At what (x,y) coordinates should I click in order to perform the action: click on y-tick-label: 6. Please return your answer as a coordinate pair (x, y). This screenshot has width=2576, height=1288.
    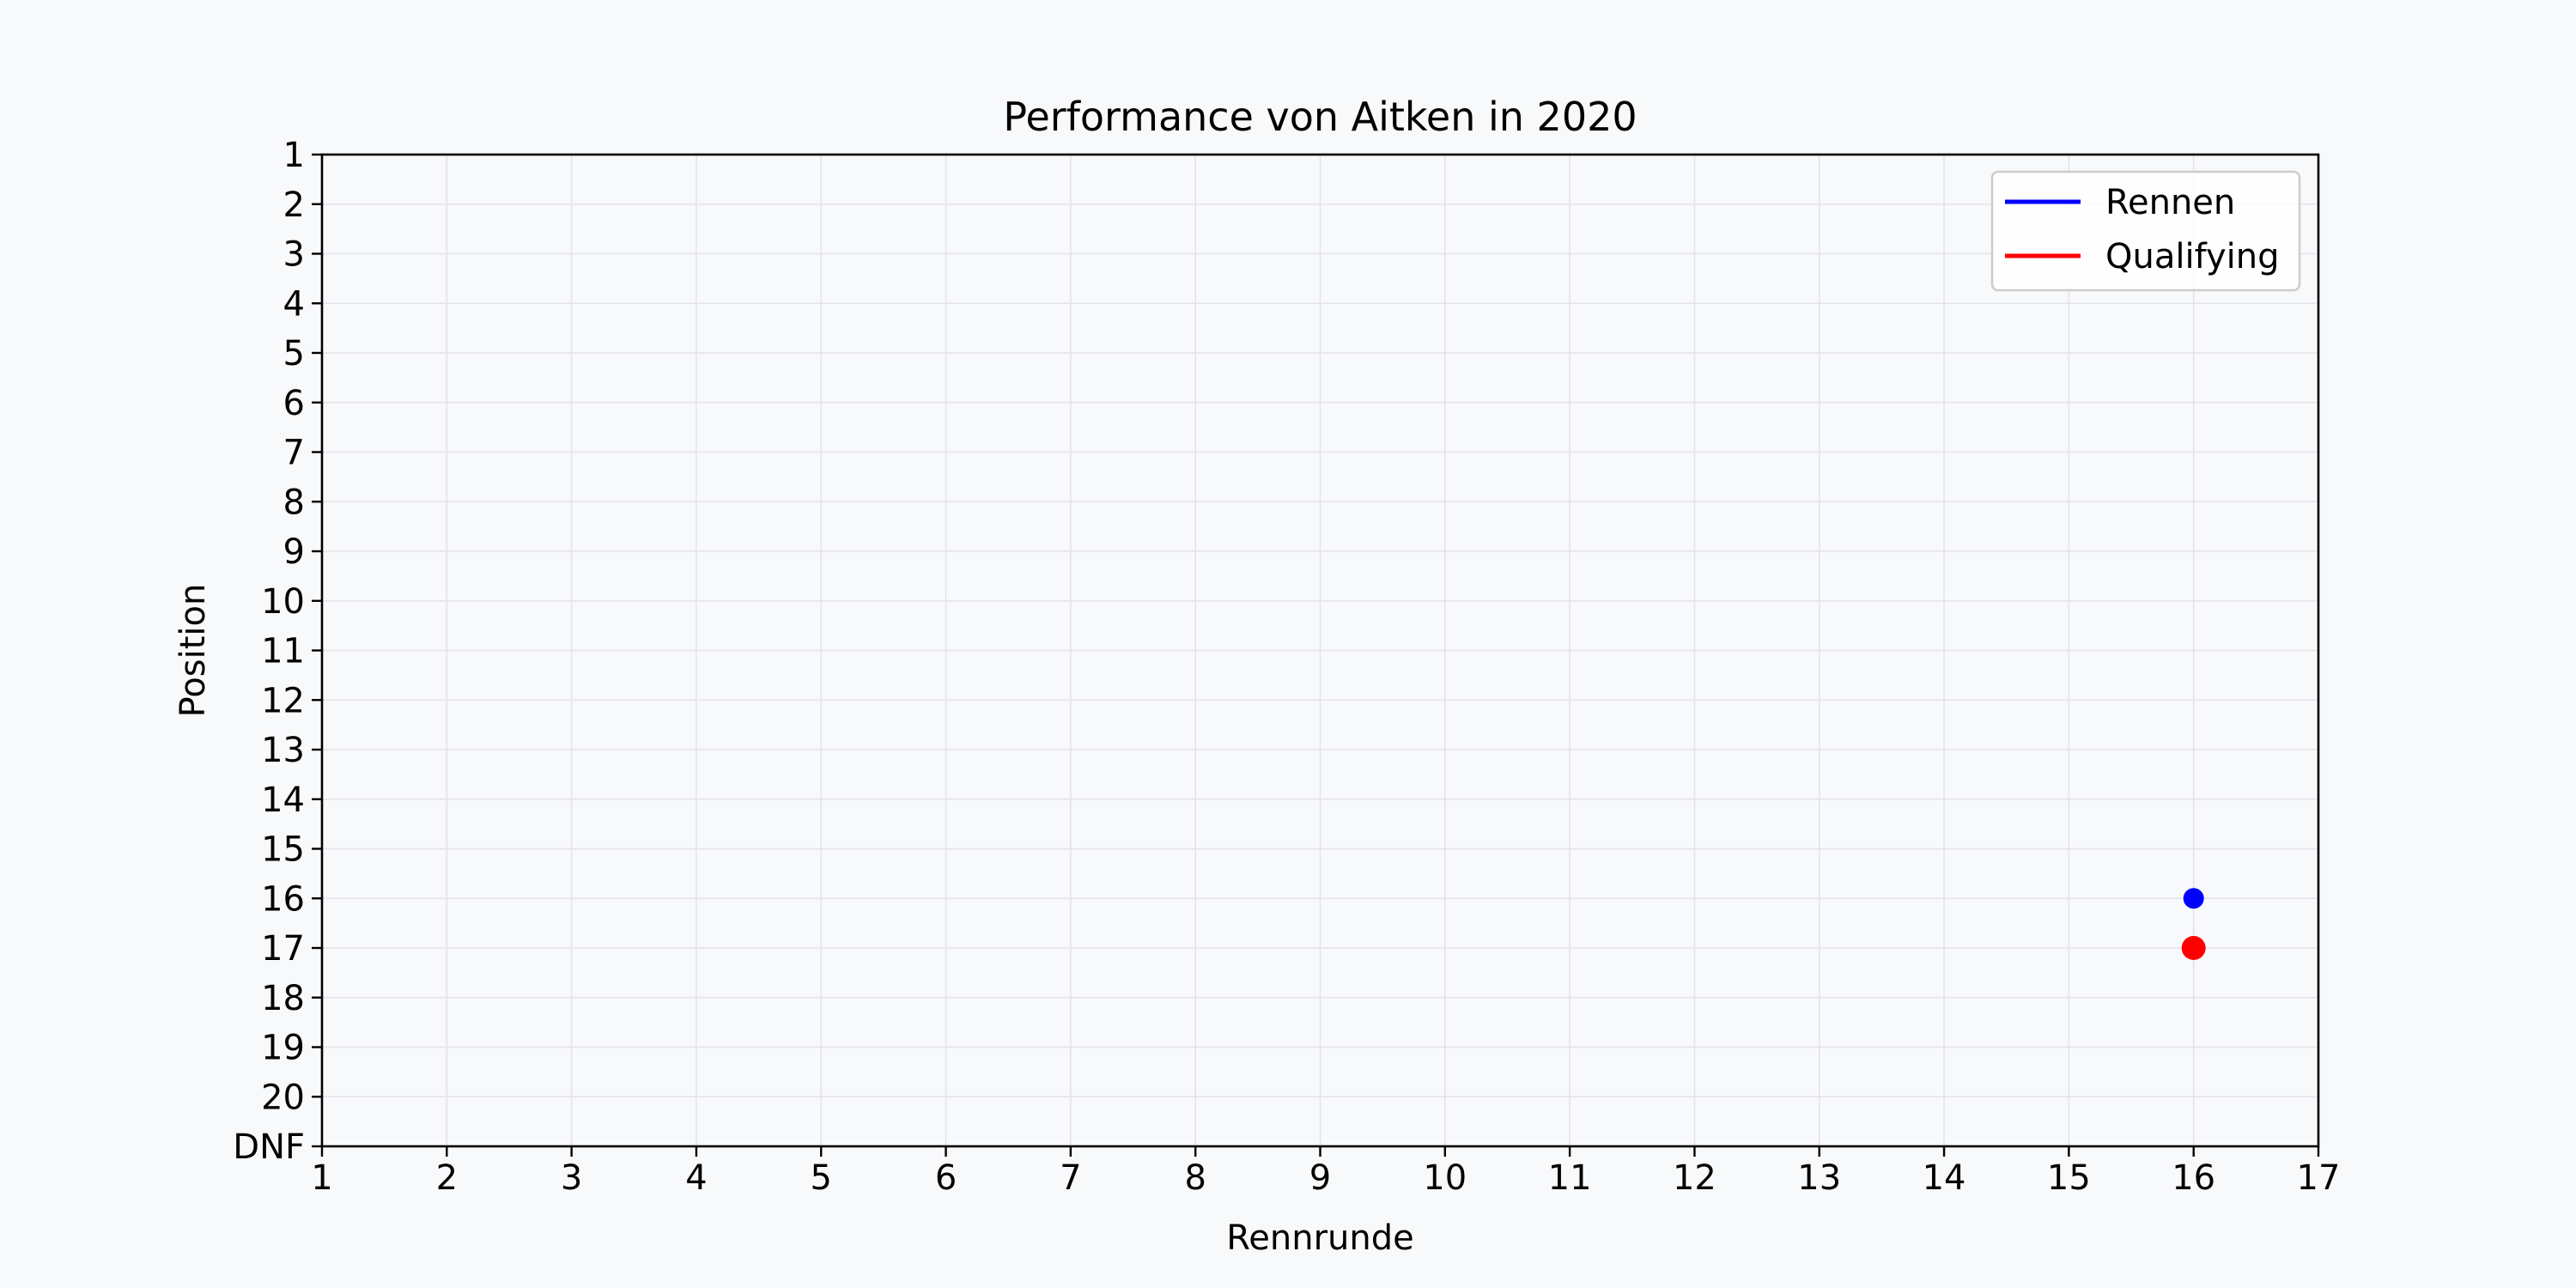
    Looking at the image, I should click on (294, 403).